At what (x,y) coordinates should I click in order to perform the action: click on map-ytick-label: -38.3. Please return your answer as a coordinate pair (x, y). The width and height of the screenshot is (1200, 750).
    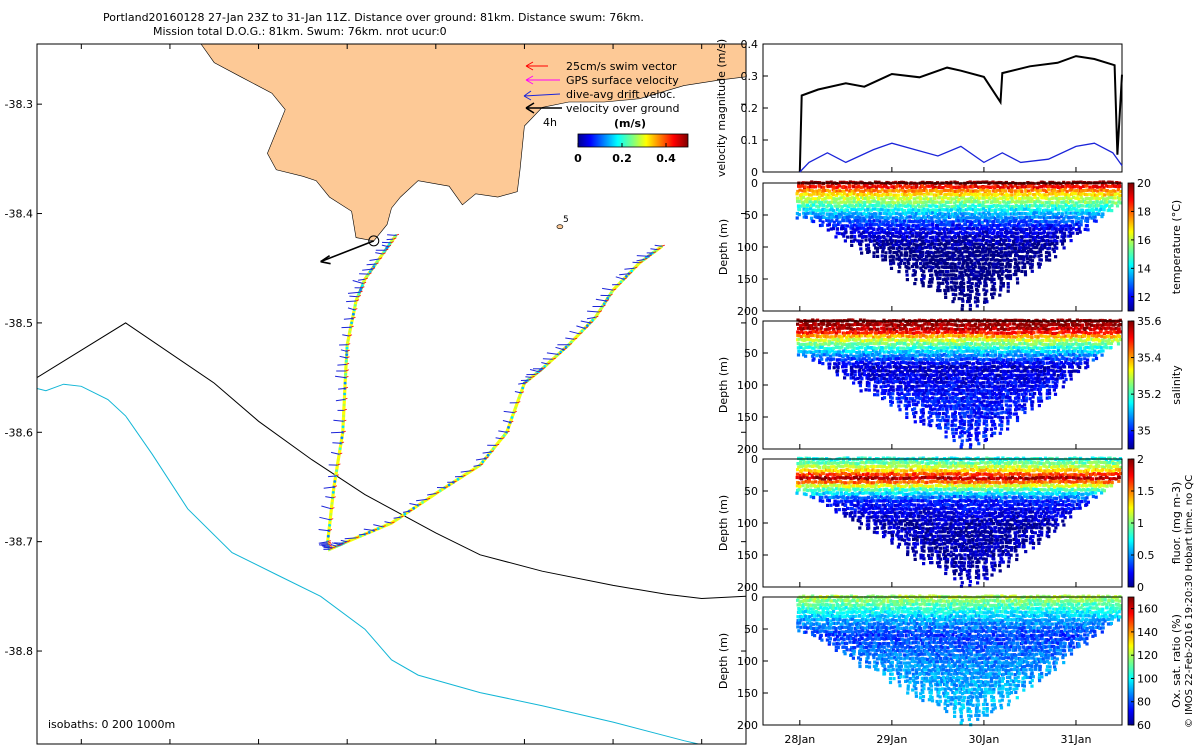
    Looking at the image, I should click on (19, 104).